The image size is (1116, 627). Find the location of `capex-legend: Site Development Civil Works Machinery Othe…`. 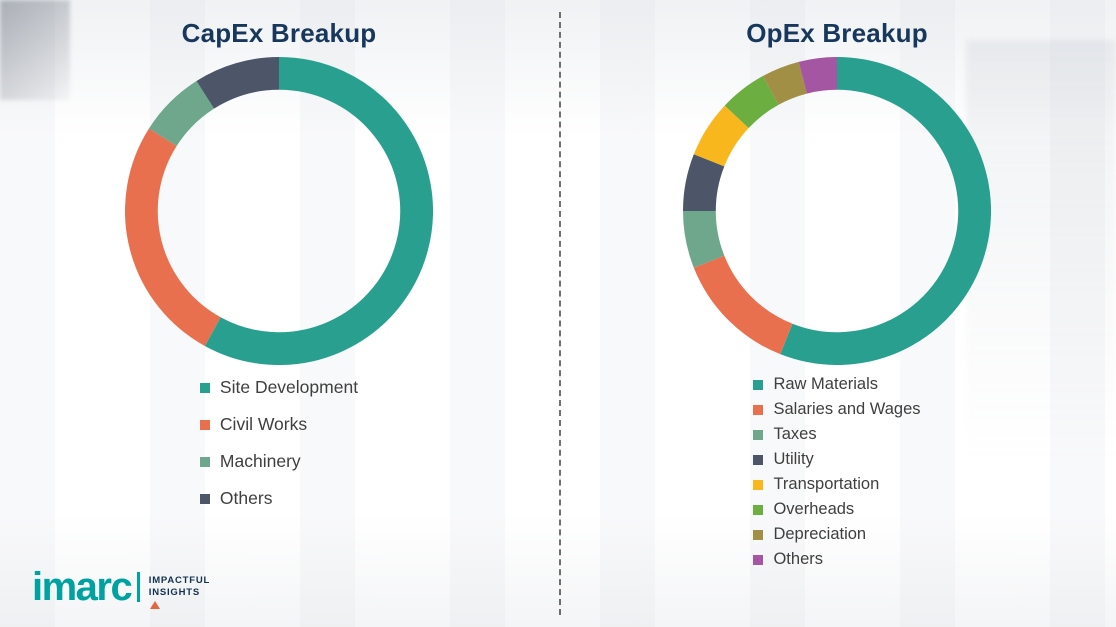

capex-legend: Site Development Civil Works Machinery Othe… is located at coordinates (279, 451).